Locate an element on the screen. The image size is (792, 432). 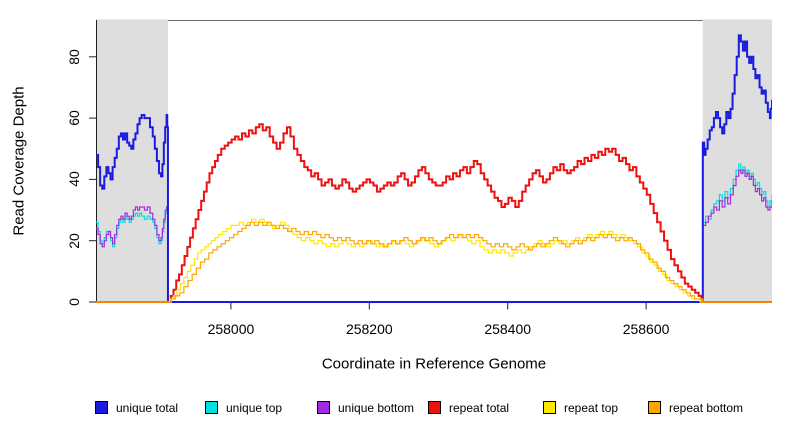
x-axis-title: Coordinate in Reference Genome is located at coordinates (434, 364).